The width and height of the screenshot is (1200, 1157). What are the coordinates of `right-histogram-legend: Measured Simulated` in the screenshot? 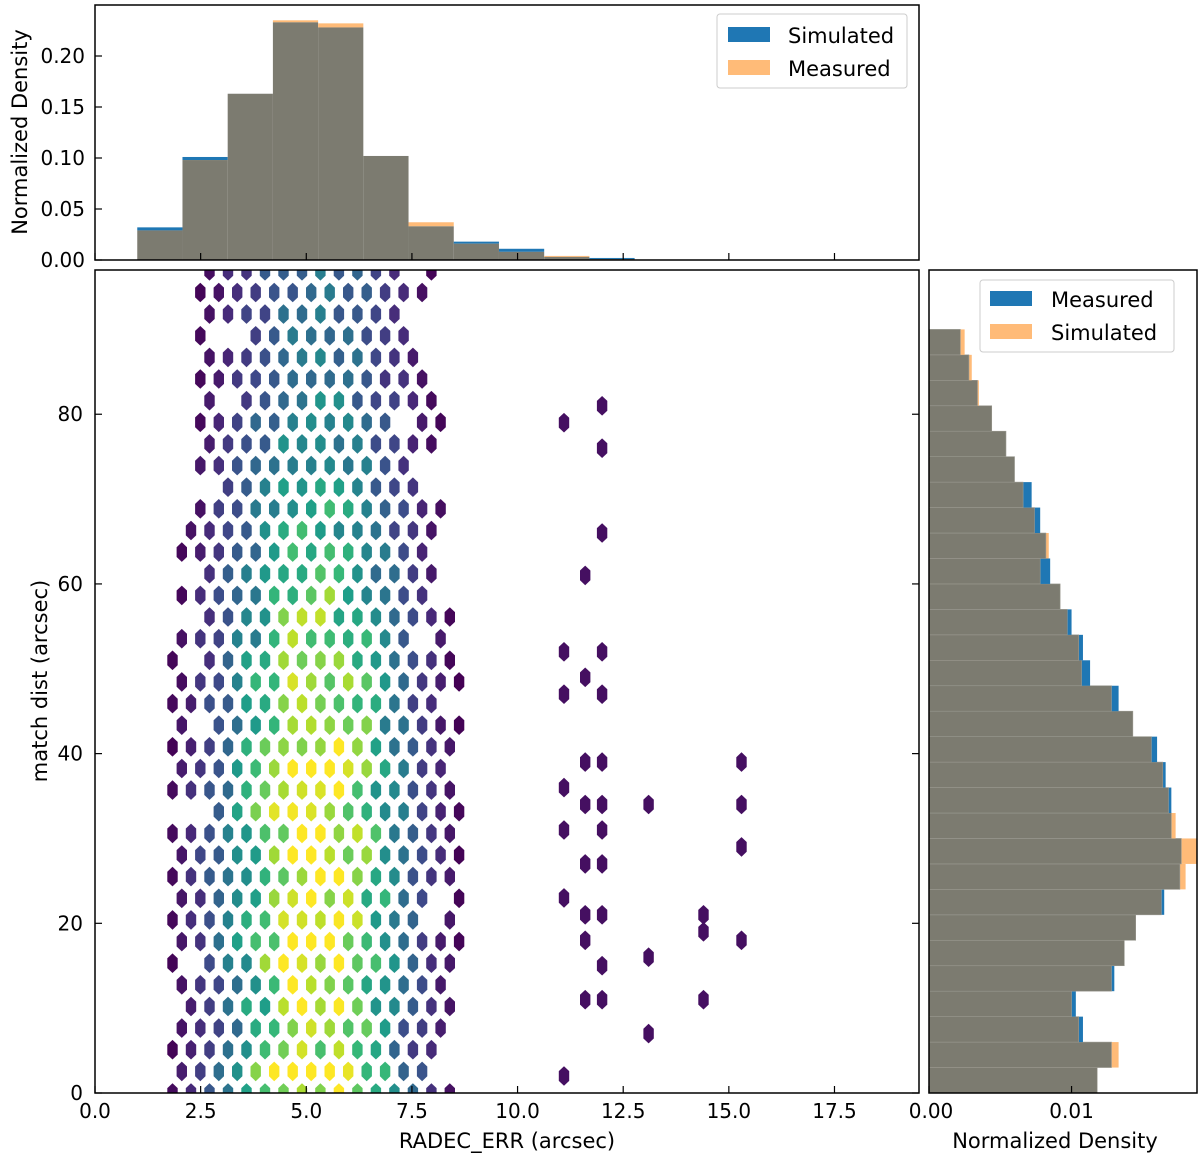 It's located at (1077, 316).